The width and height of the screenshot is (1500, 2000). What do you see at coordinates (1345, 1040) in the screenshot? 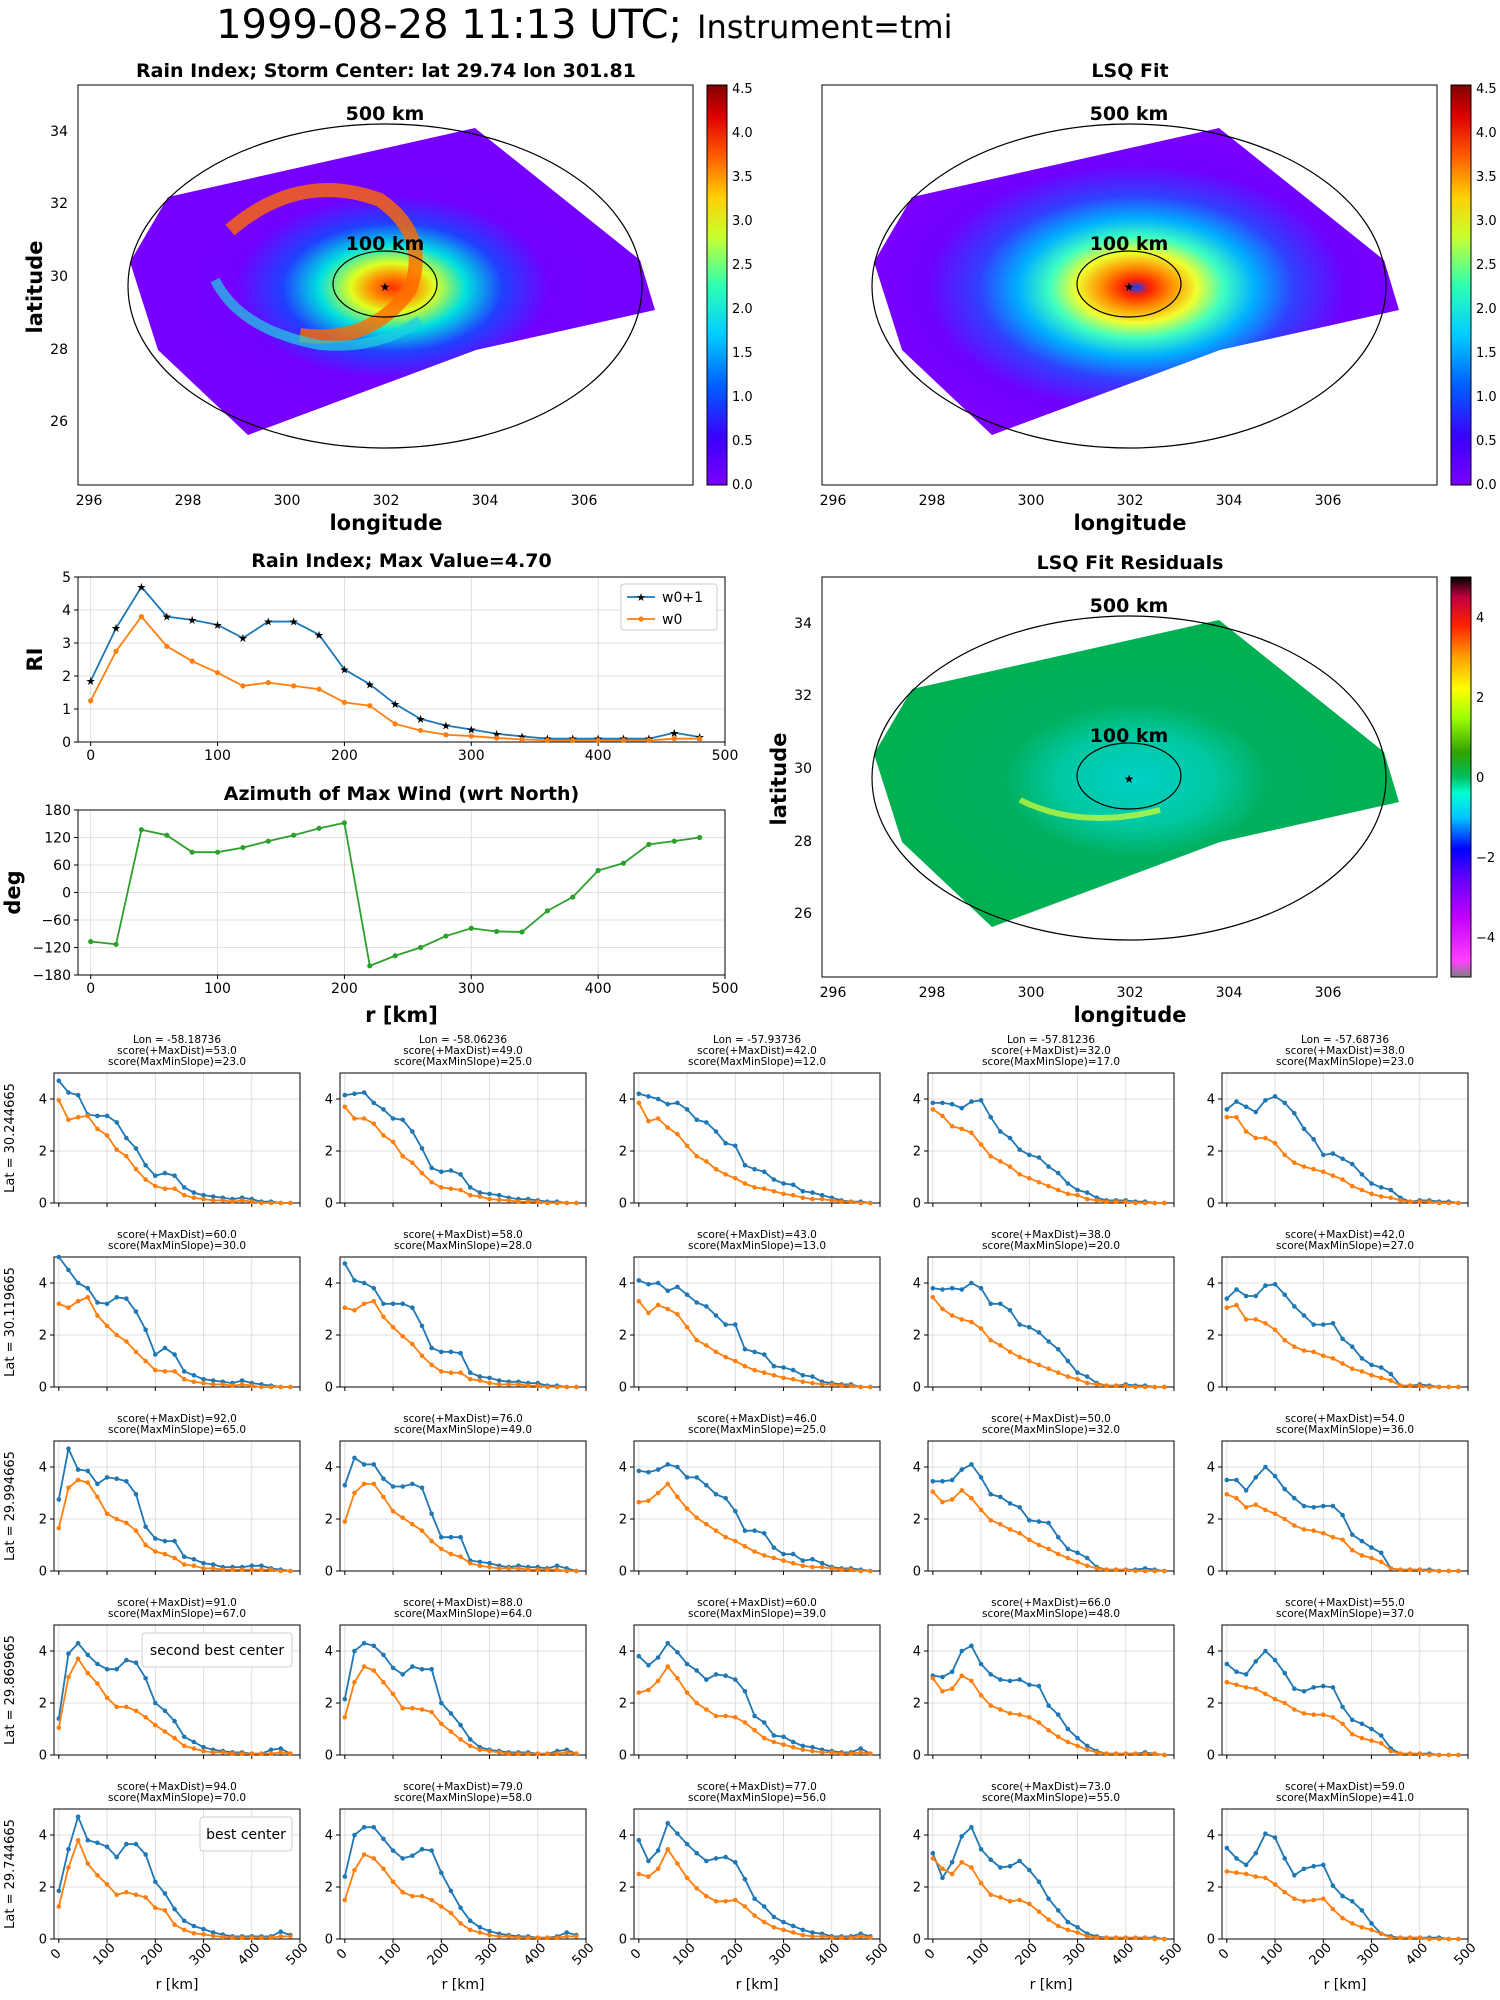
I see `panel-lon-title: Lon = -57.68736` at bounding box center [1345, 1040].